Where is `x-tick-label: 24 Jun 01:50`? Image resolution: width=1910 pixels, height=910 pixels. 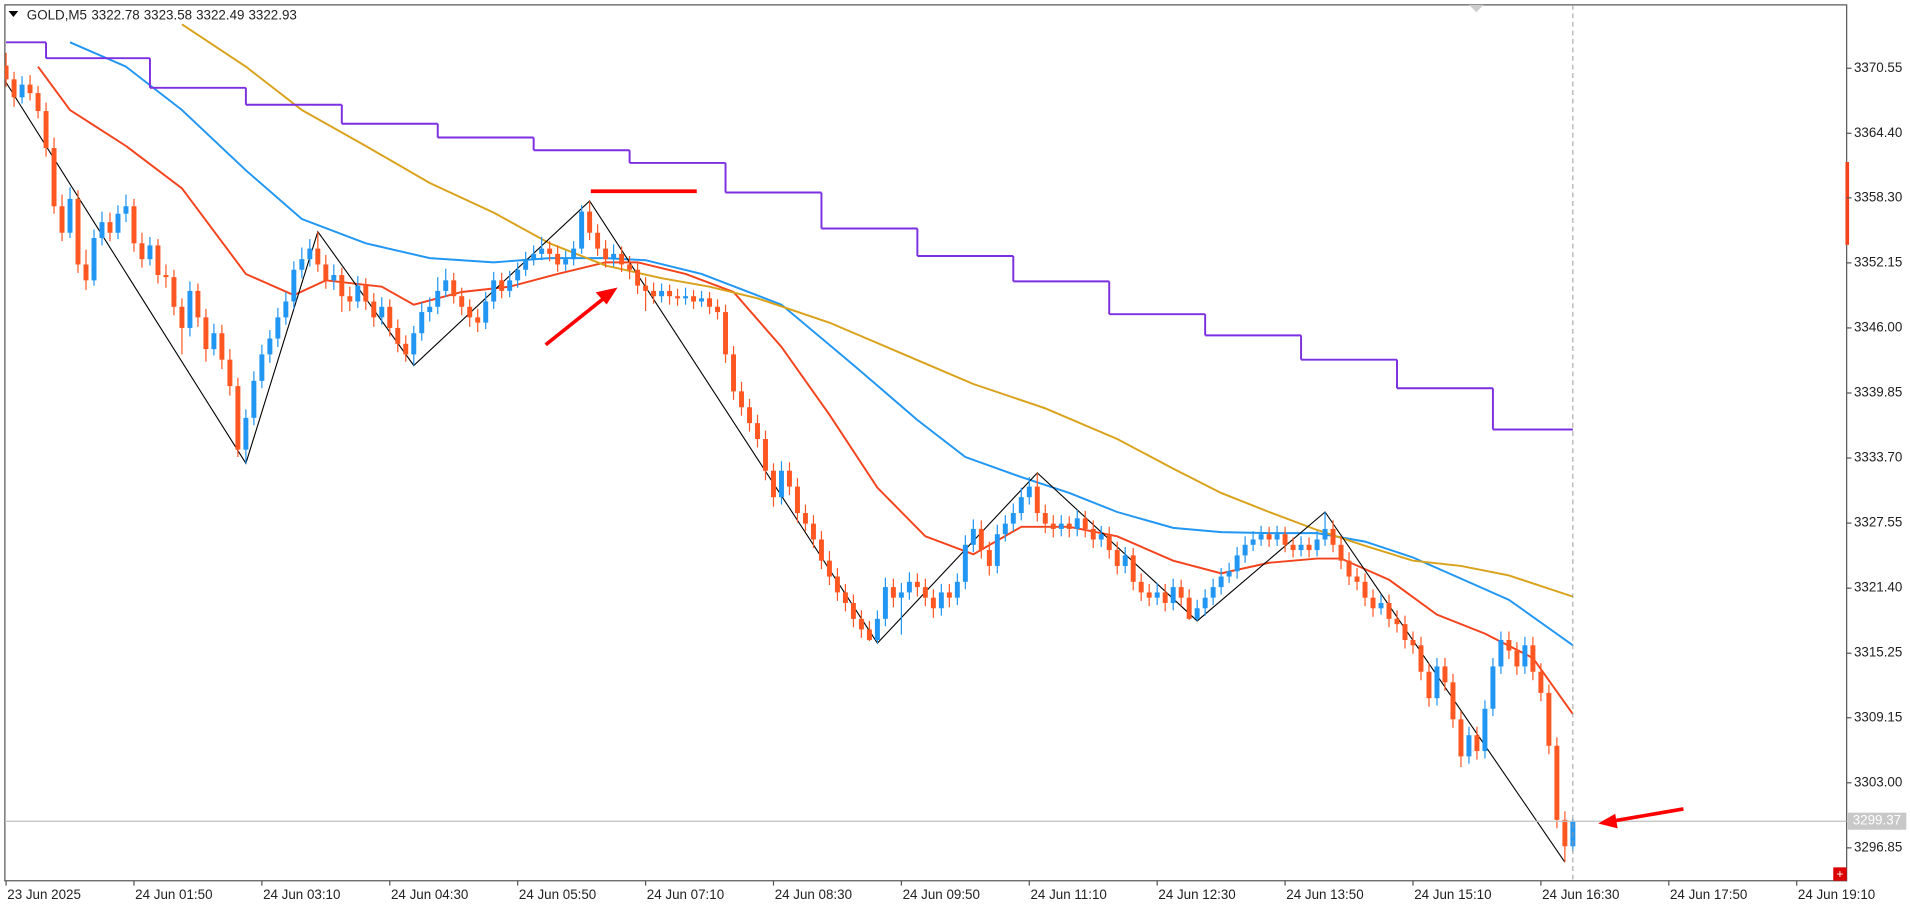 x-tick-label: 24 Jun 01:50 is located at coordinates (173, 894).